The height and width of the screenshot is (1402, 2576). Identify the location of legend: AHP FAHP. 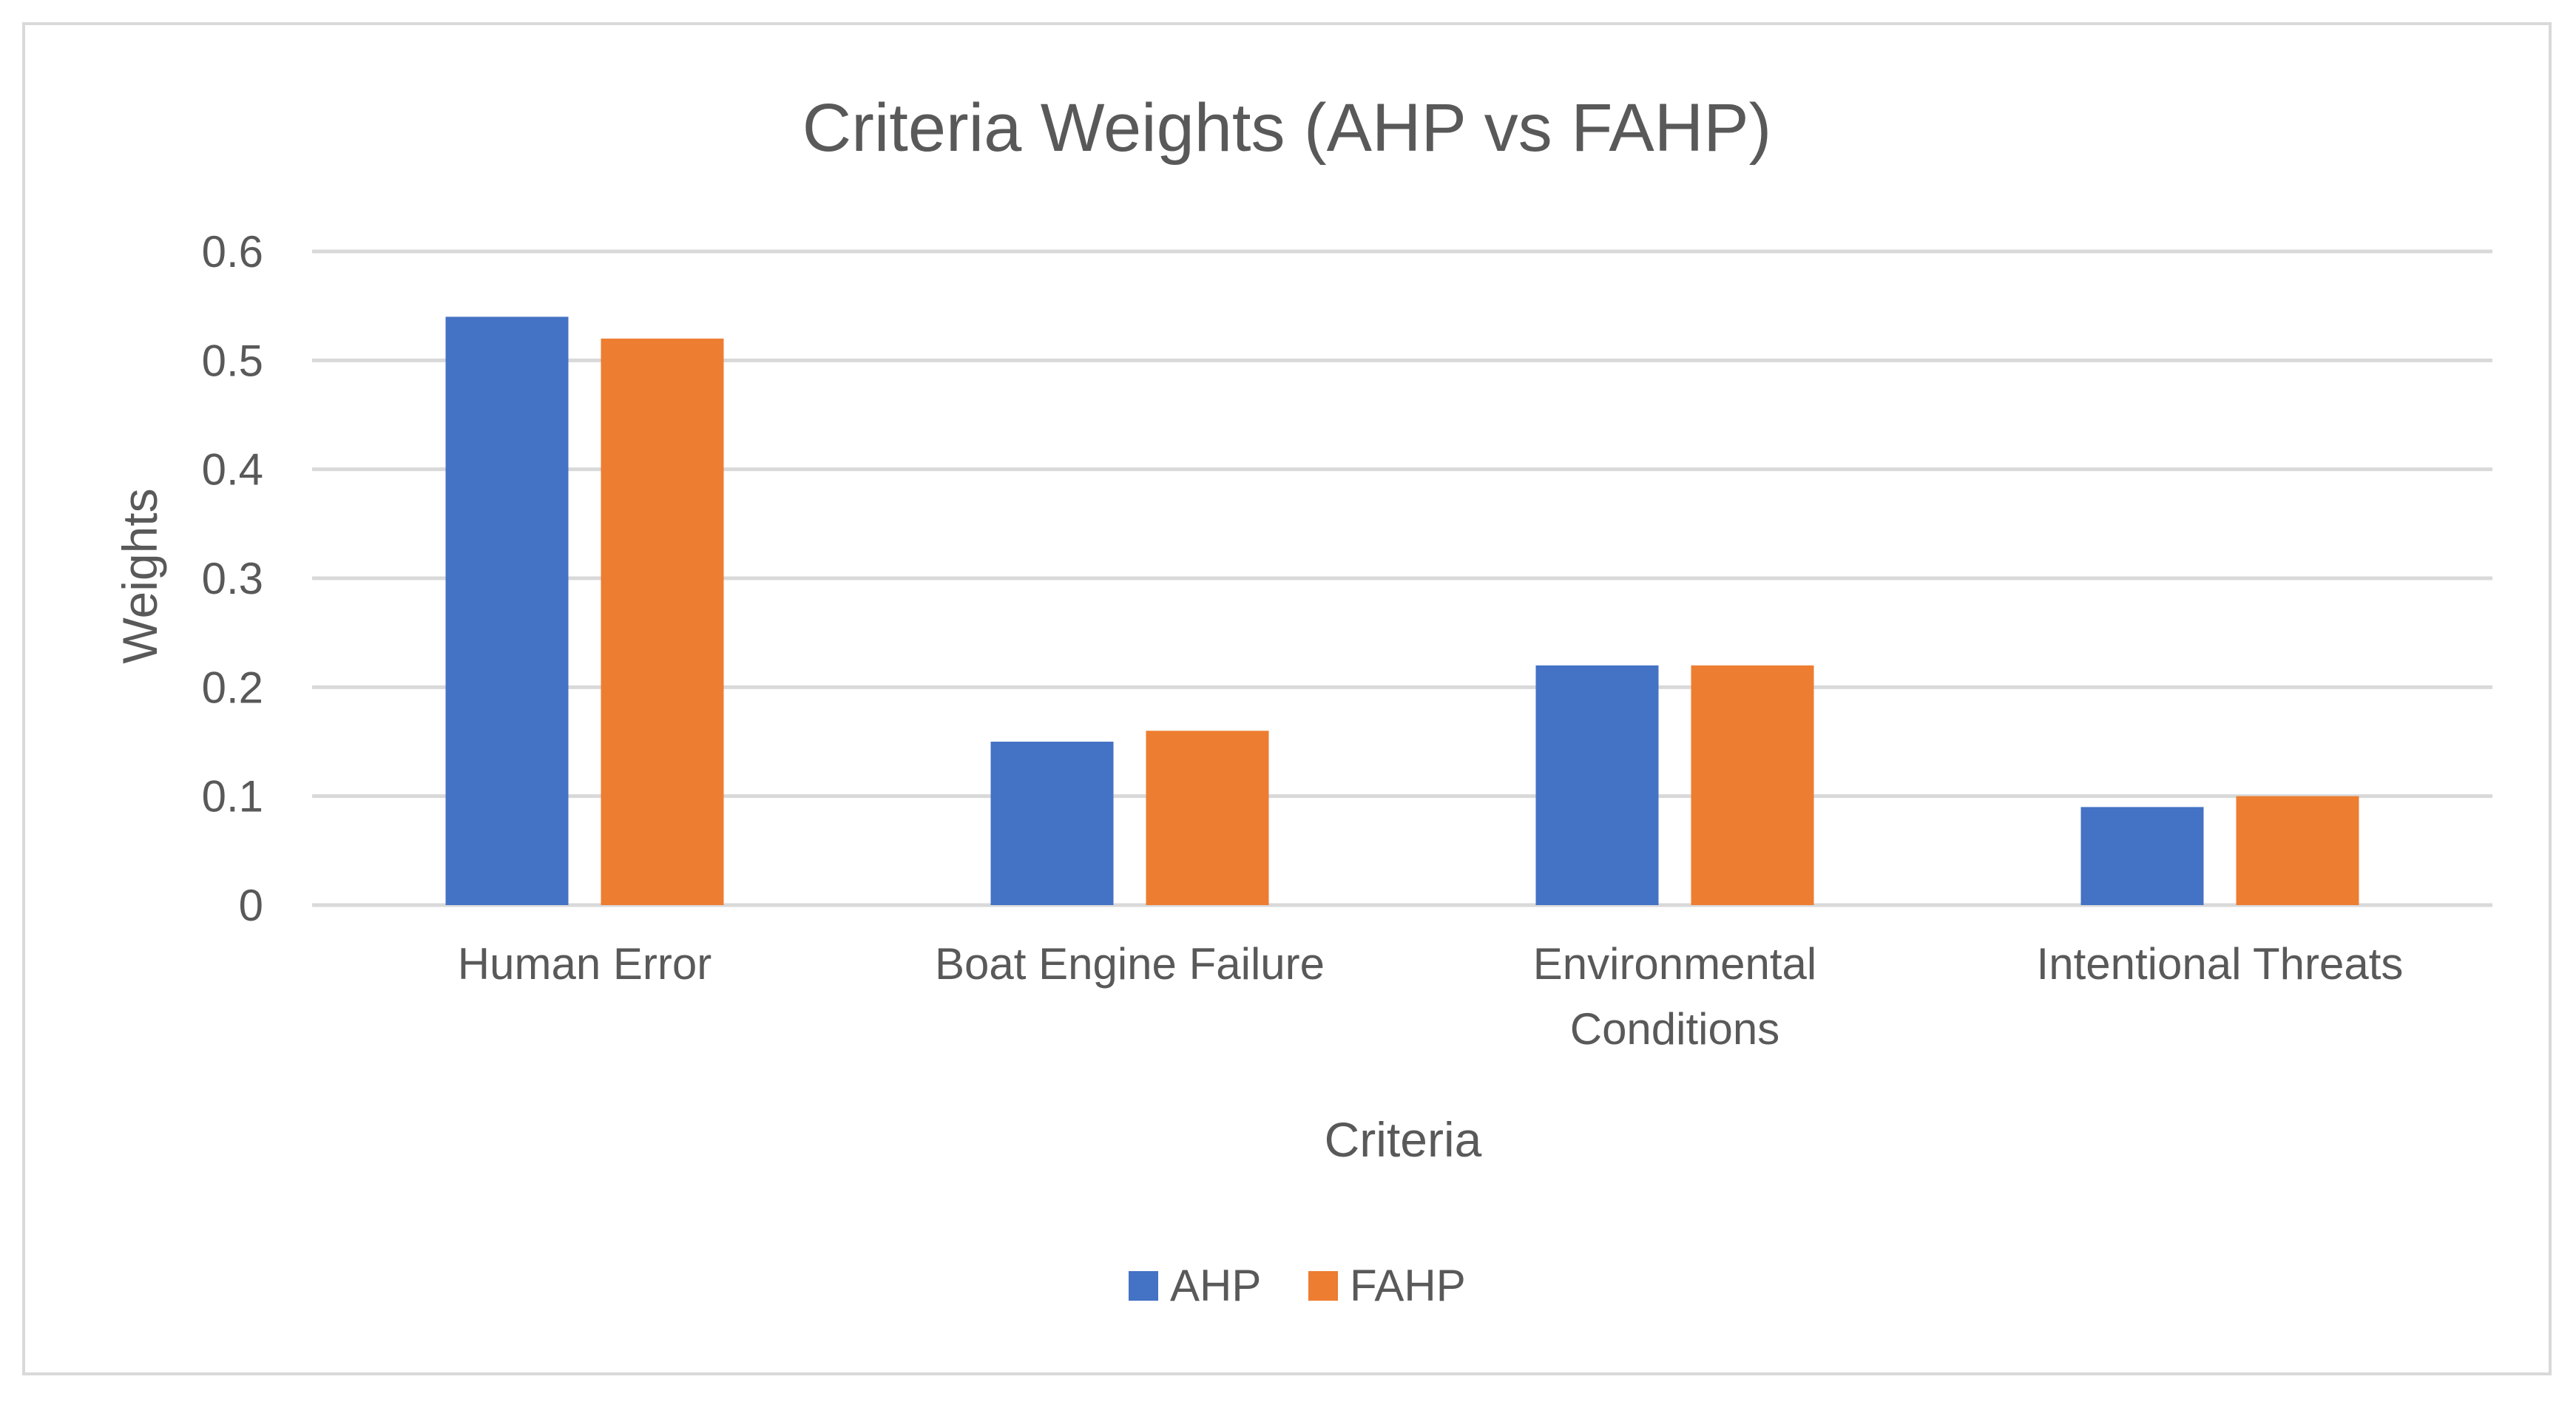
(1297, 1286).